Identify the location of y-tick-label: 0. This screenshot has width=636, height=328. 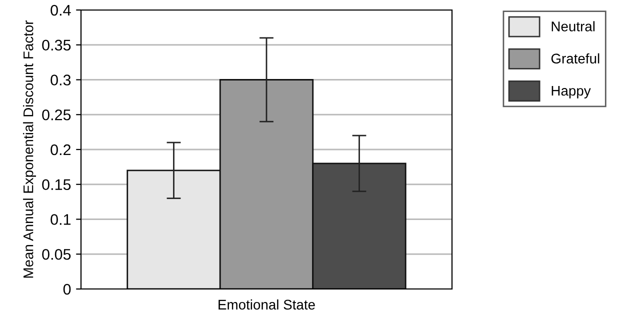
(67, 289).